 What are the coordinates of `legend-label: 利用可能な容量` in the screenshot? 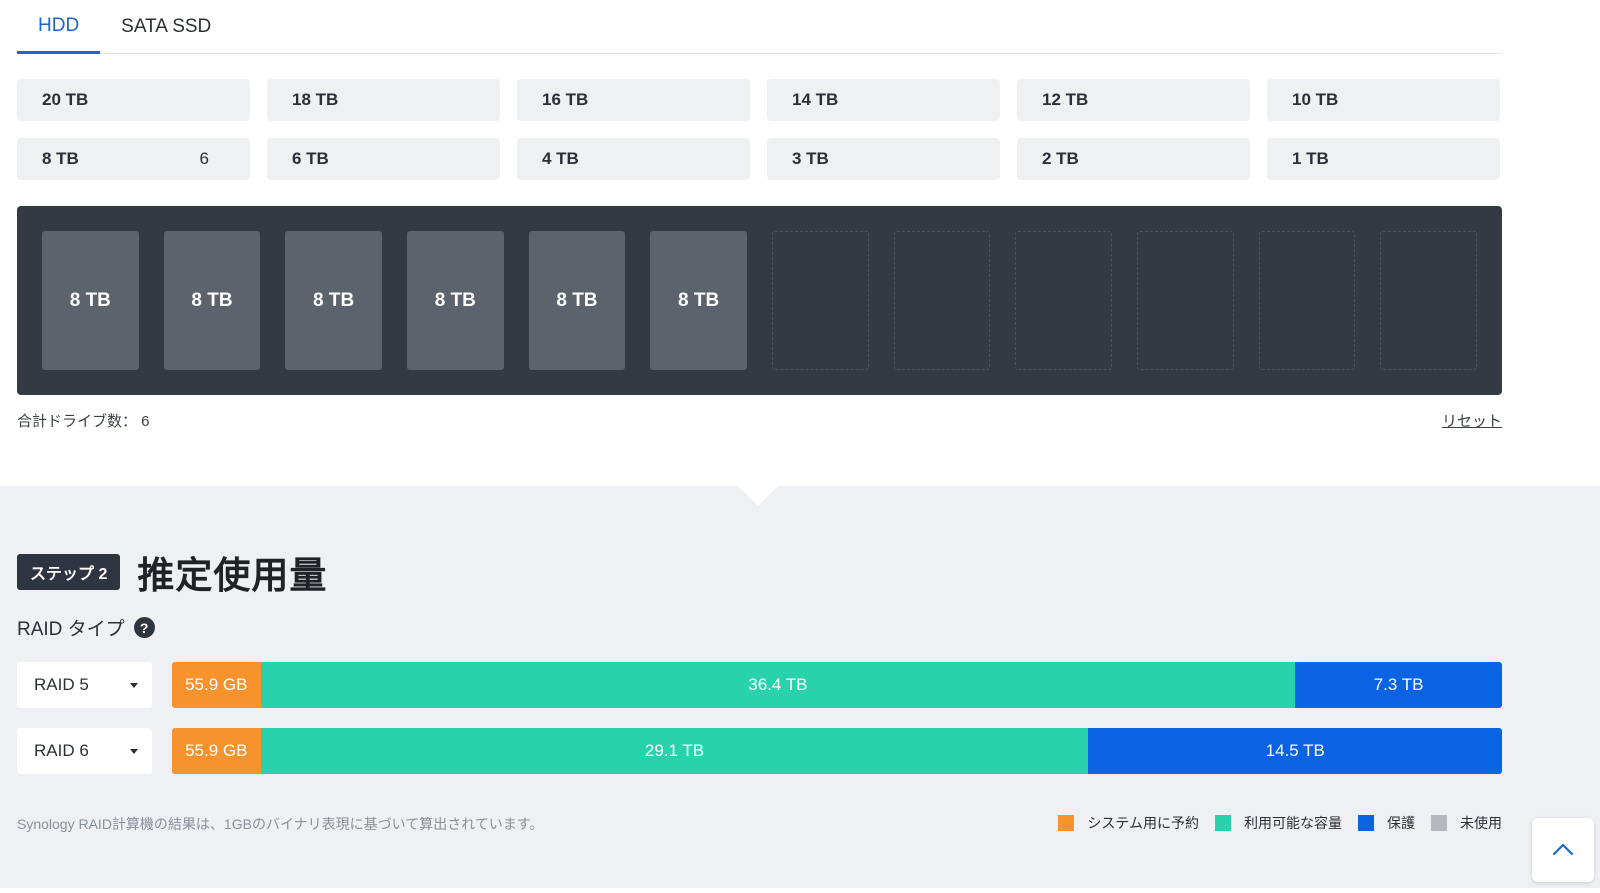 It's located at (1293, 823).